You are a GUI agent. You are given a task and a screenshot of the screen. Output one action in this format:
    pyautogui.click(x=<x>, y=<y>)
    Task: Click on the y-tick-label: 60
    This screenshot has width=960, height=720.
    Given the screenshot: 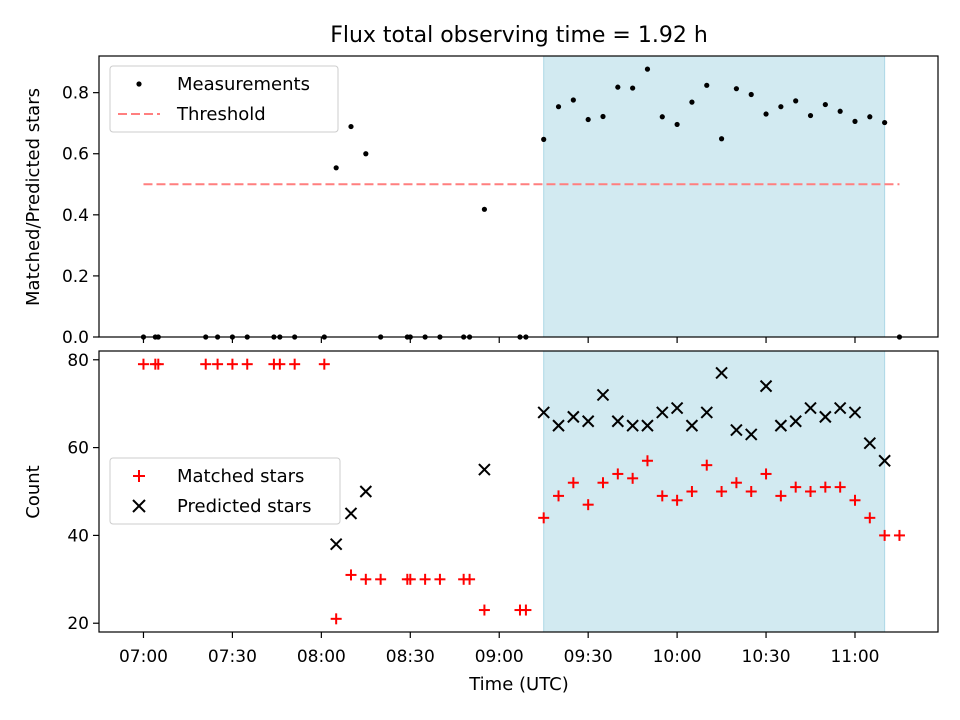 What is the action you would take?
    pyautogui.click(x=78, y=449)
    